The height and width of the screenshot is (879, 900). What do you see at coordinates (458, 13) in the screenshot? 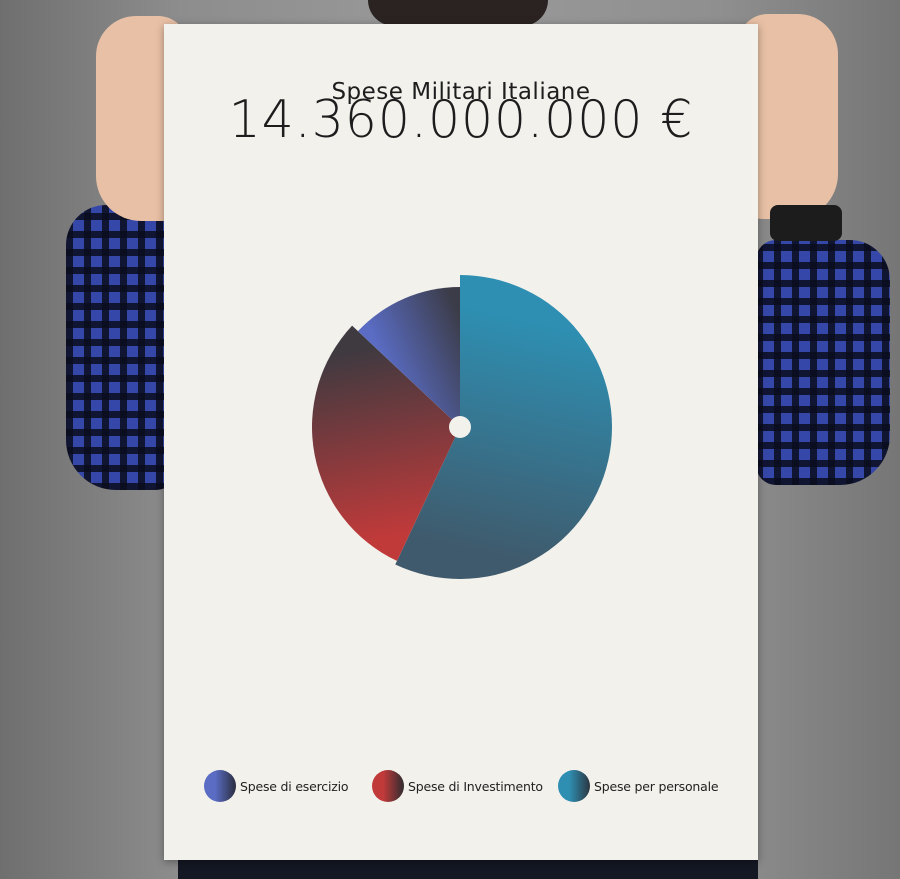
I see `person-head` at bounding box center [458, 13].